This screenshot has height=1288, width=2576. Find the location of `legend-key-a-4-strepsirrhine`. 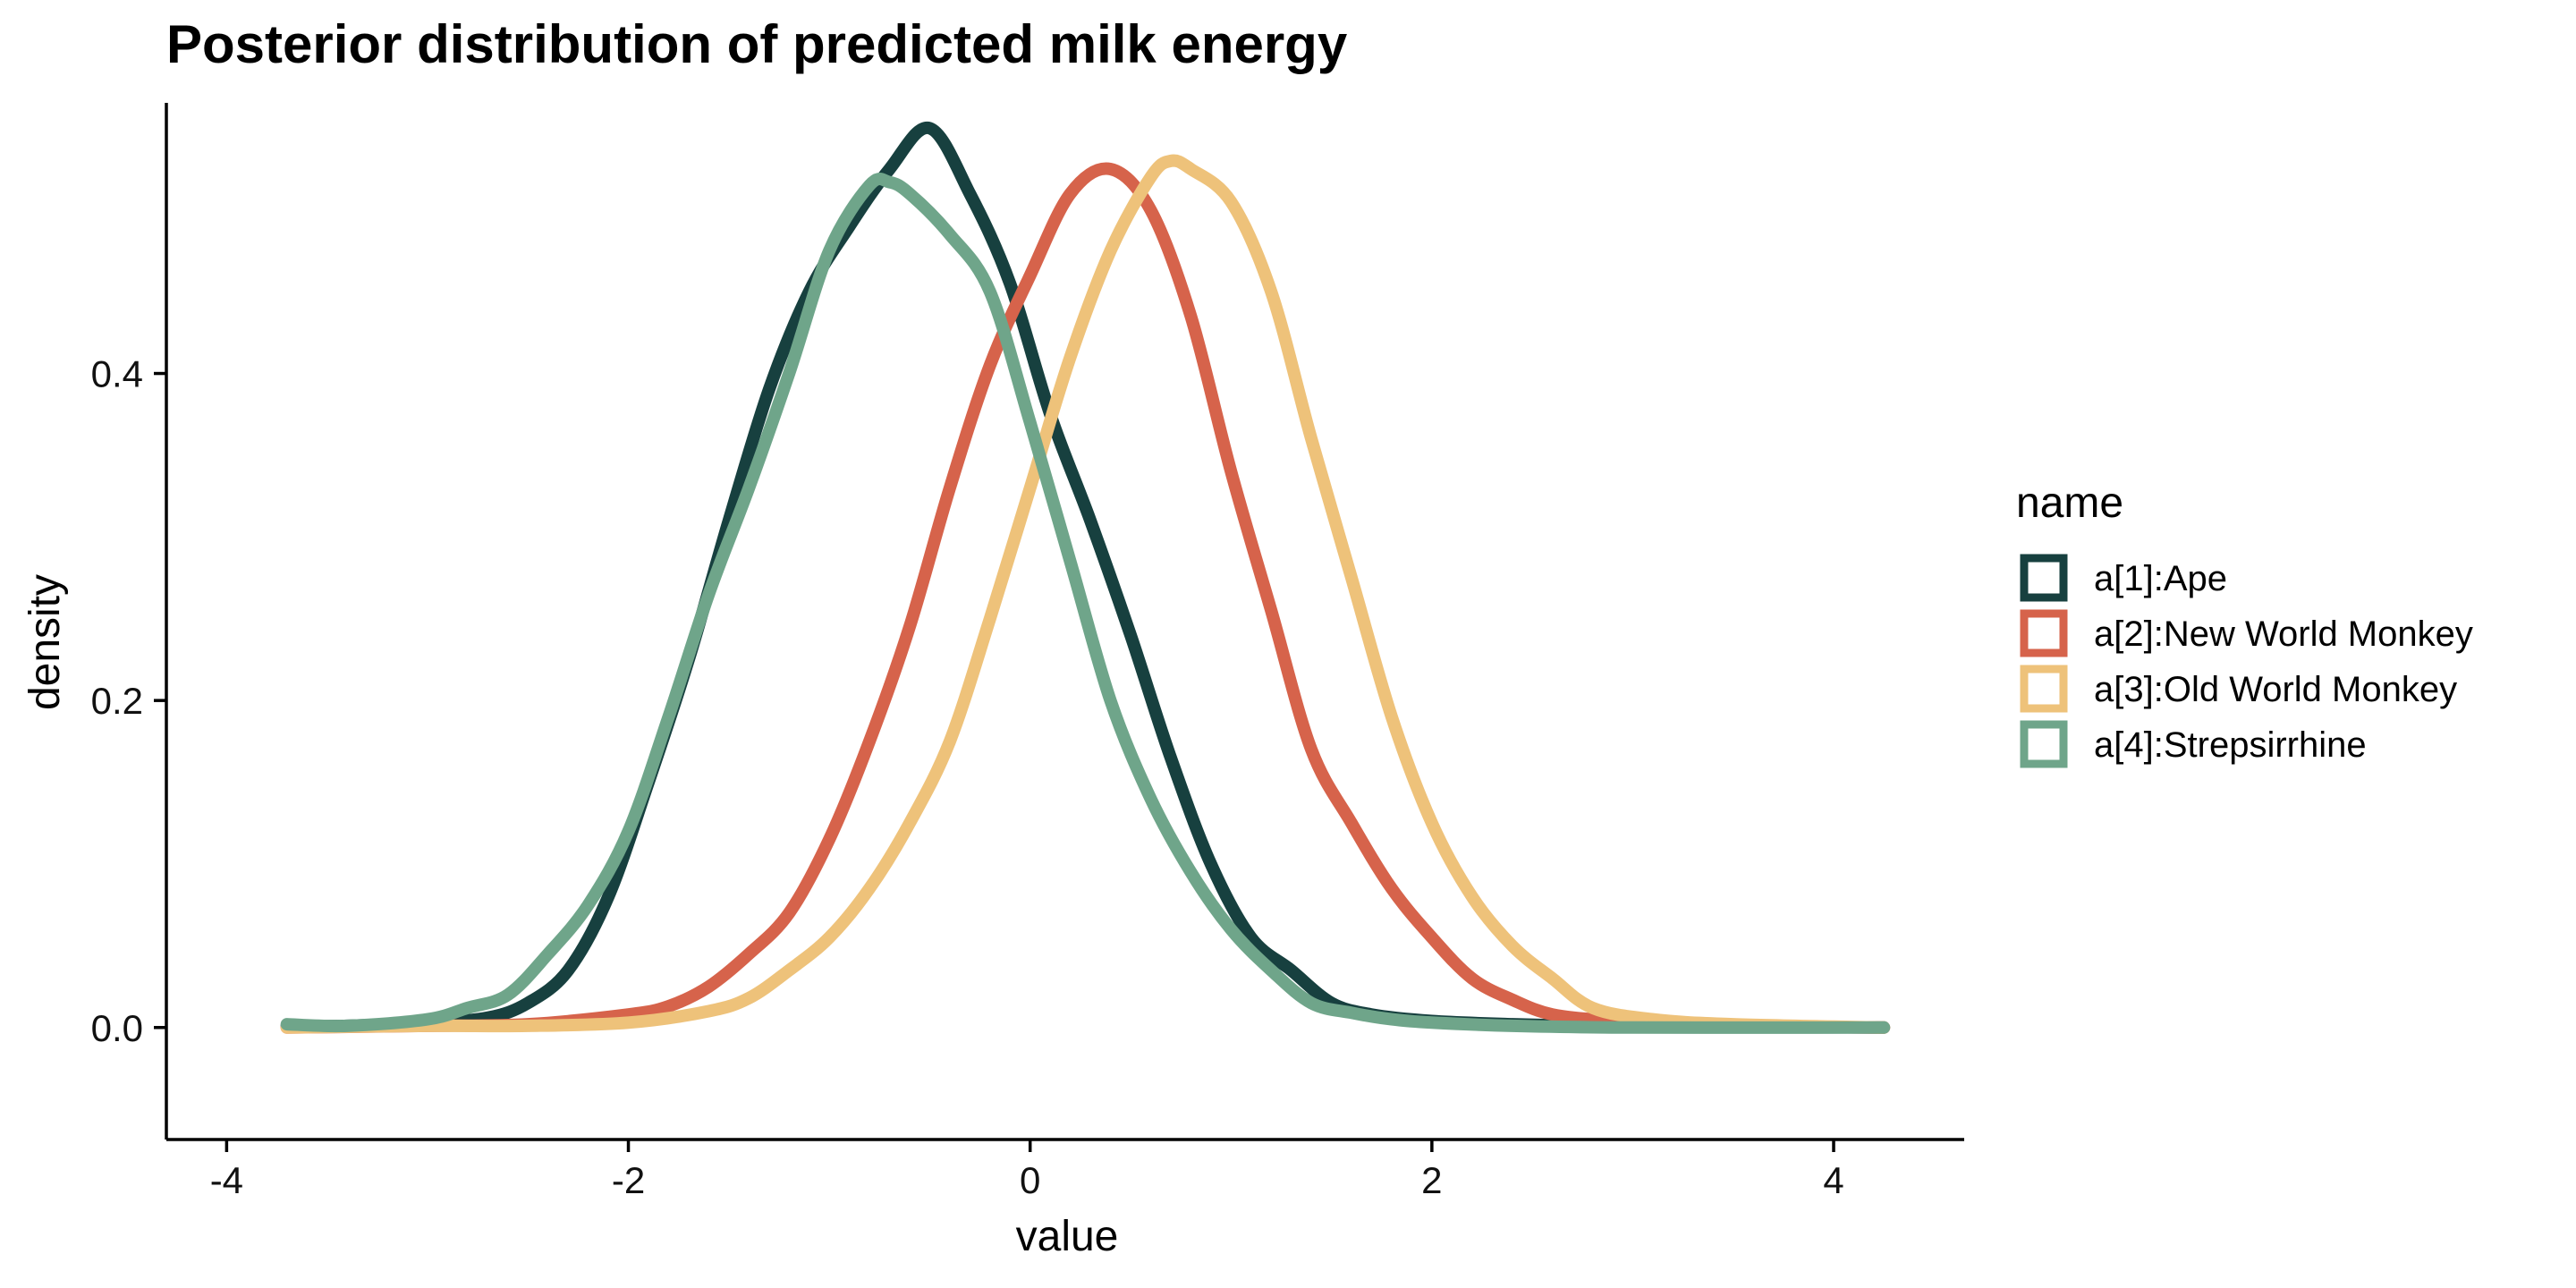

legend-key-a-4-strepsirrhine is located at coordinates (2044, 744).